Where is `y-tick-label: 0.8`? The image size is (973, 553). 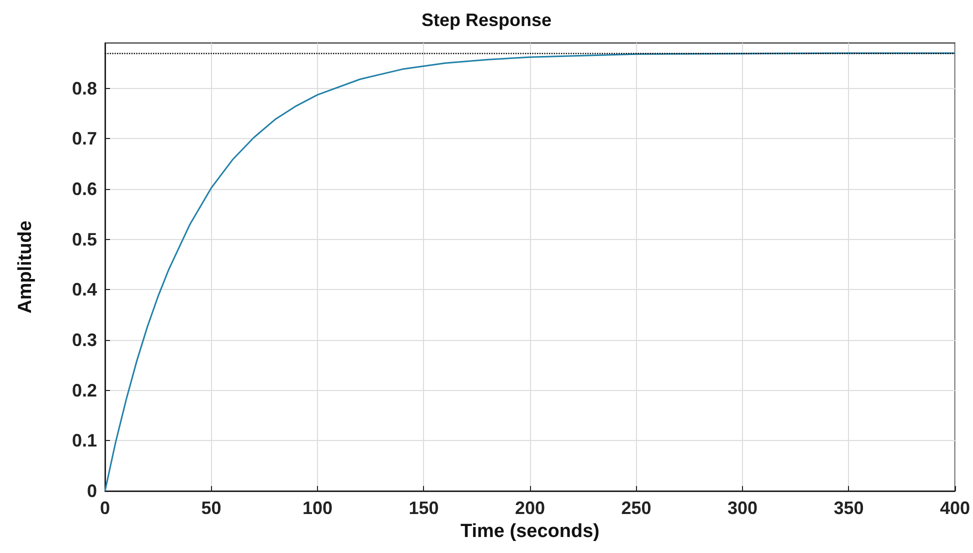 y-tick-label: 0.8 is located at coordinates (84, 88).